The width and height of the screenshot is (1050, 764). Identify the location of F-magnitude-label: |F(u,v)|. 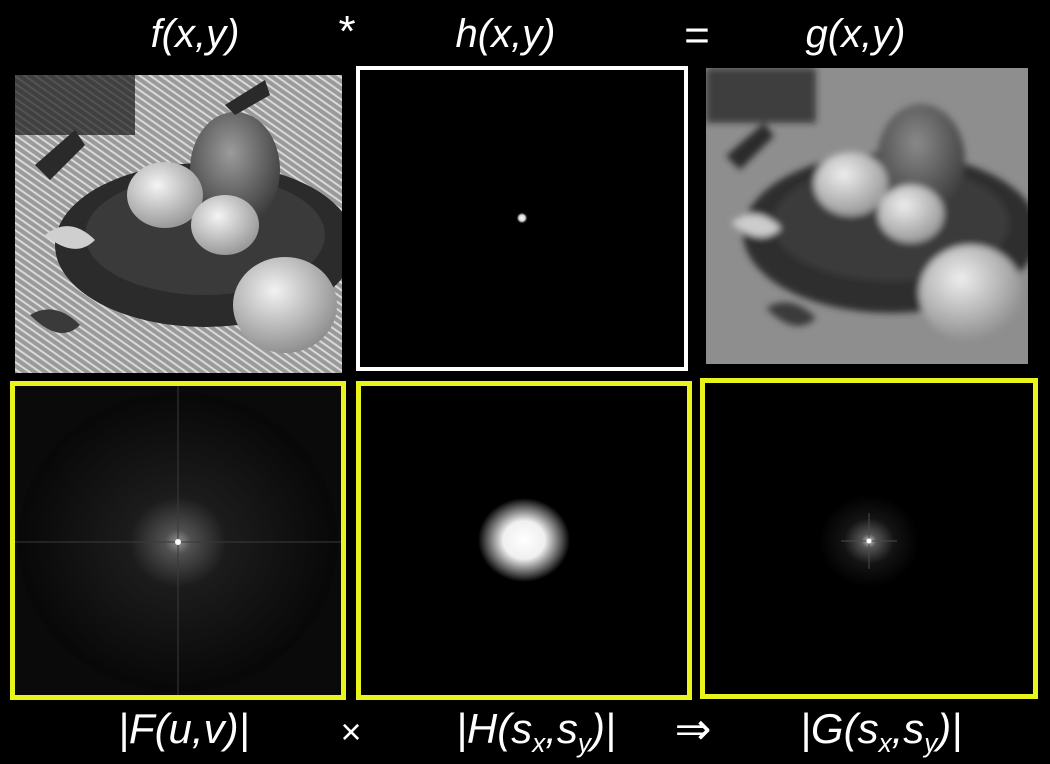
(184, 728).